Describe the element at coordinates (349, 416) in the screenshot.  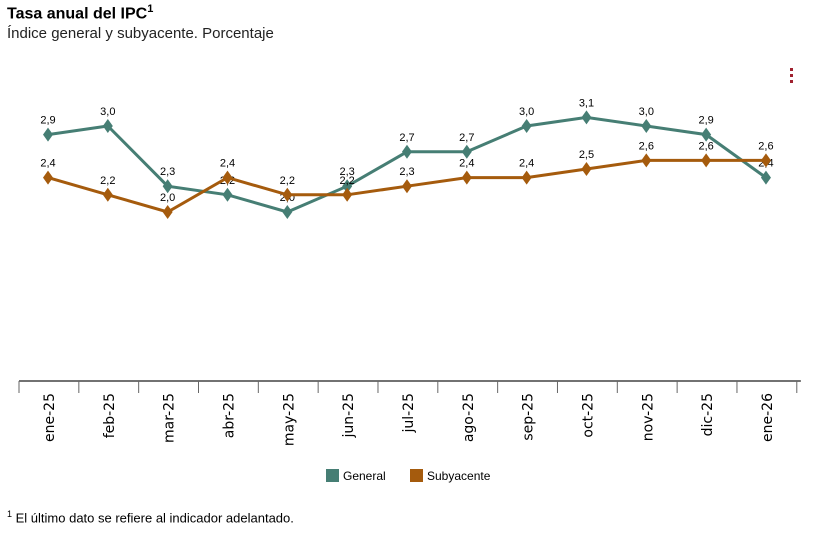
I see `x-tick-label: jun-25` at that location.